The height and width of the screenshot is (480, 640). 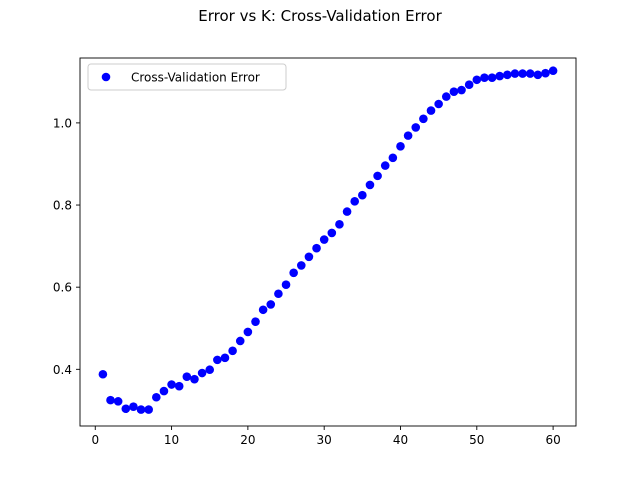 What do you see at coordinates (324, 440) in the screenshot?
I see `x-tick-label: 30` at bounding box center [324, 440].